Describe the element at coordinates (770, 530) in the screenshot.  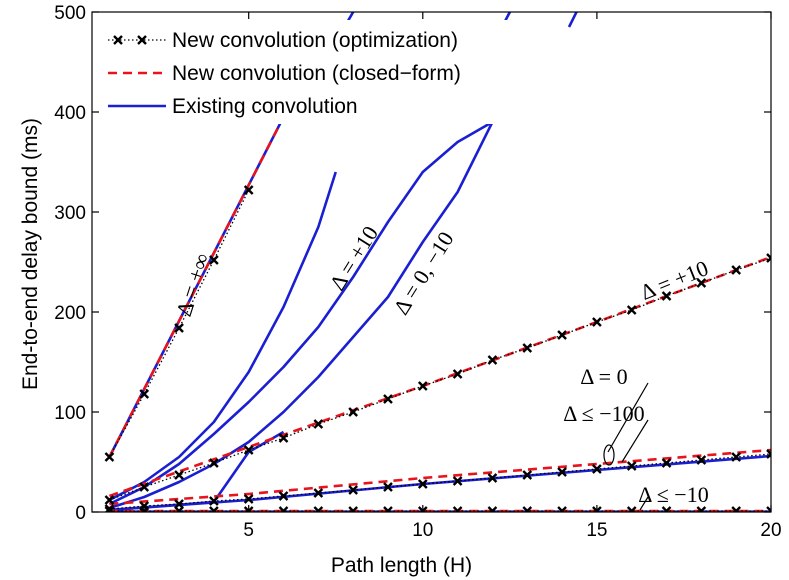
I see `x-tick-label: 20` at that location.